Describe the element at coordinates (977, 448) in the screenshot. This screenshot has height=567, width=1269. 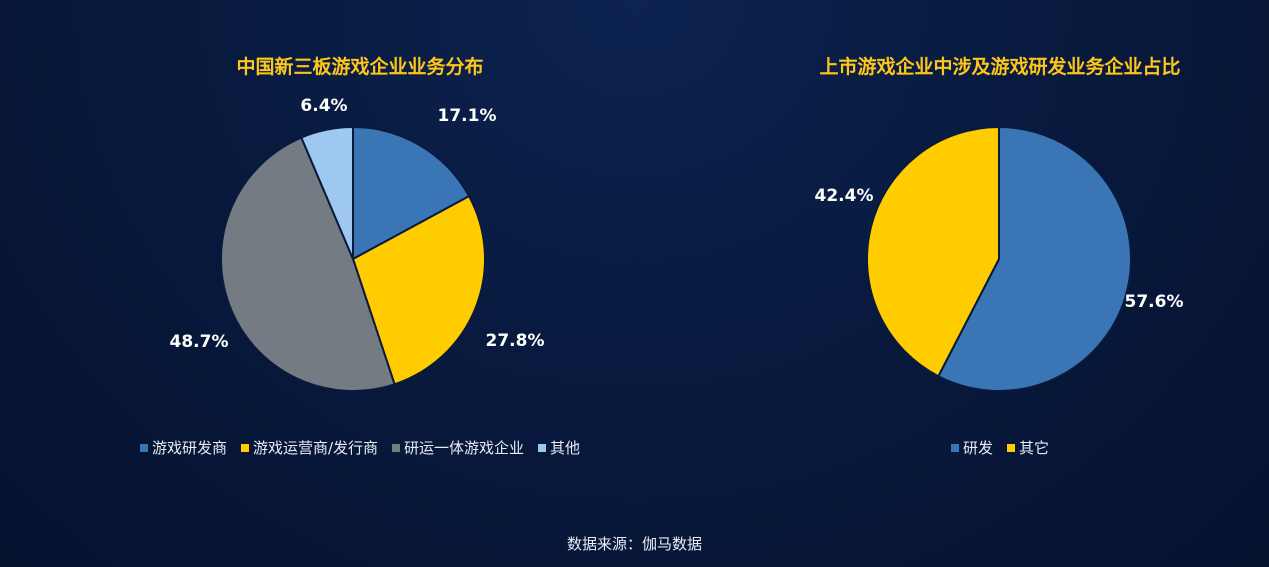
I see `legend-label: 研发` at that location.